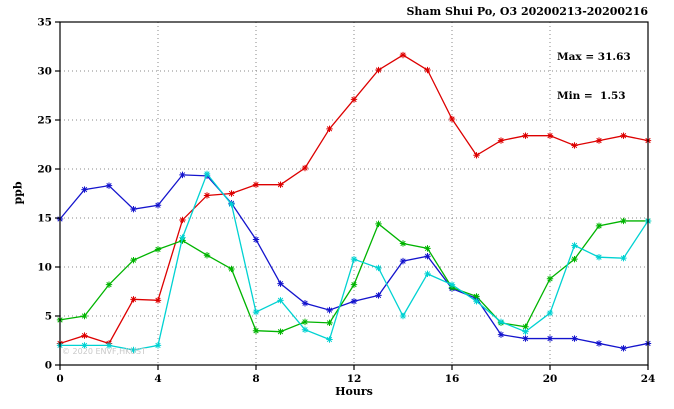 Image resolution: width=674 pixels, height=409 pixels. Describe the element at coordinates (44, 23) in the screenshot. I see `y-tick-label: 35` at that location.